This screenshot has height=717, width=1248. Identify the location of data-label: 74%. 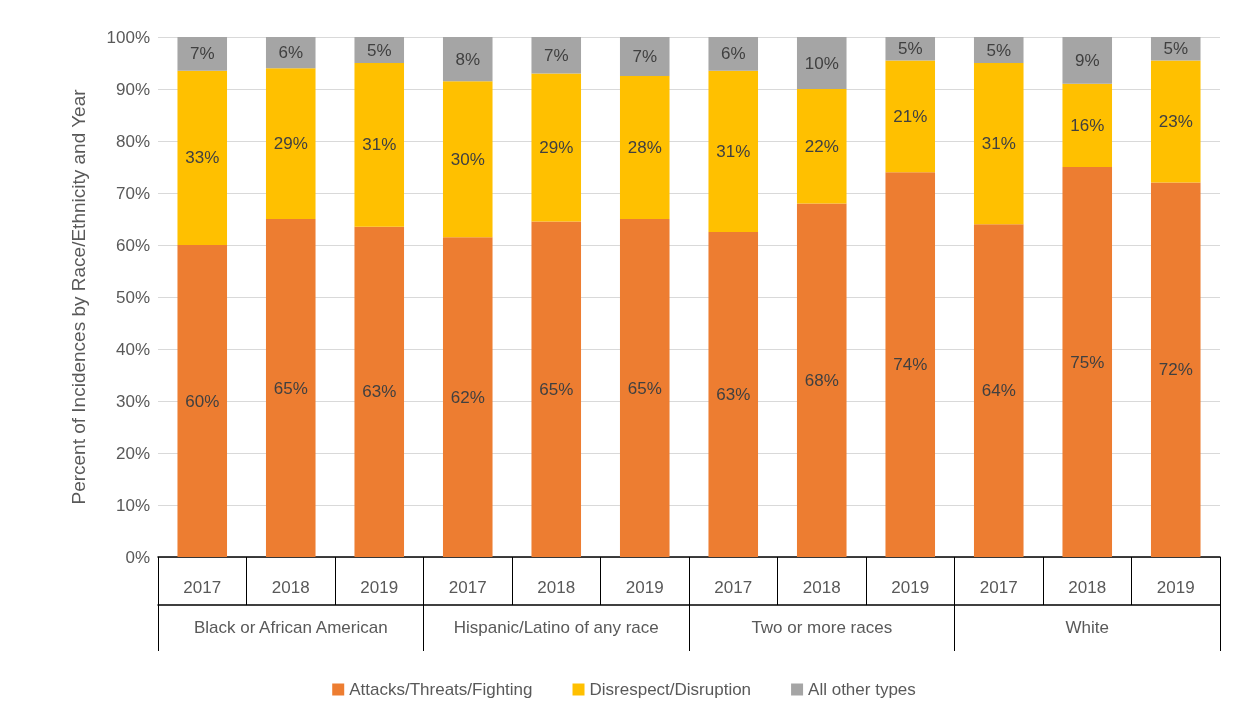
(910, 365).